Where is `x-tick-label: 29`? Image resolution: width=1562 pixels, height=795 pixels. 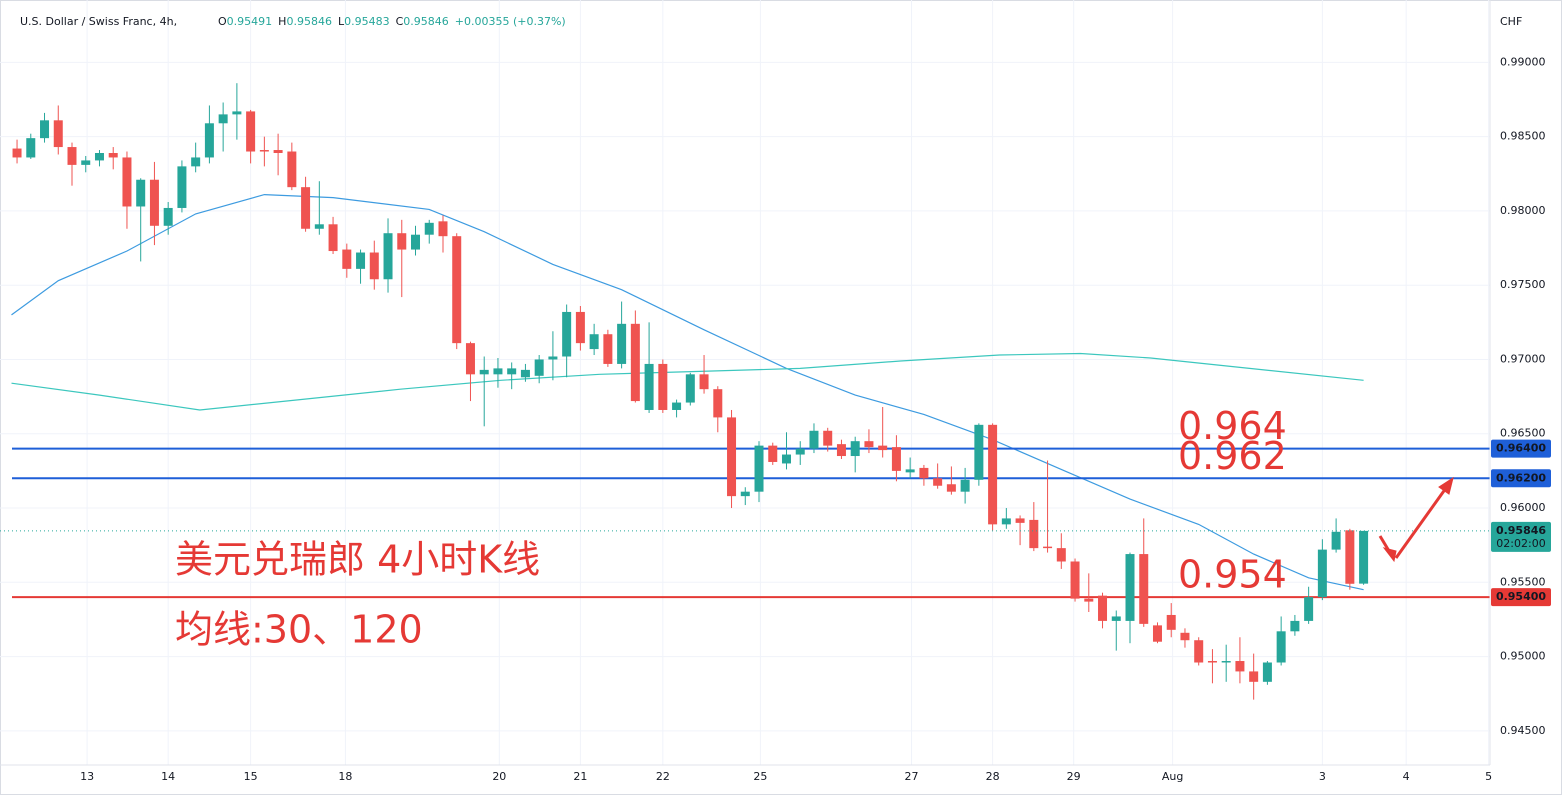 x-tick-label: 29 is located at coordinates (1074, 776).